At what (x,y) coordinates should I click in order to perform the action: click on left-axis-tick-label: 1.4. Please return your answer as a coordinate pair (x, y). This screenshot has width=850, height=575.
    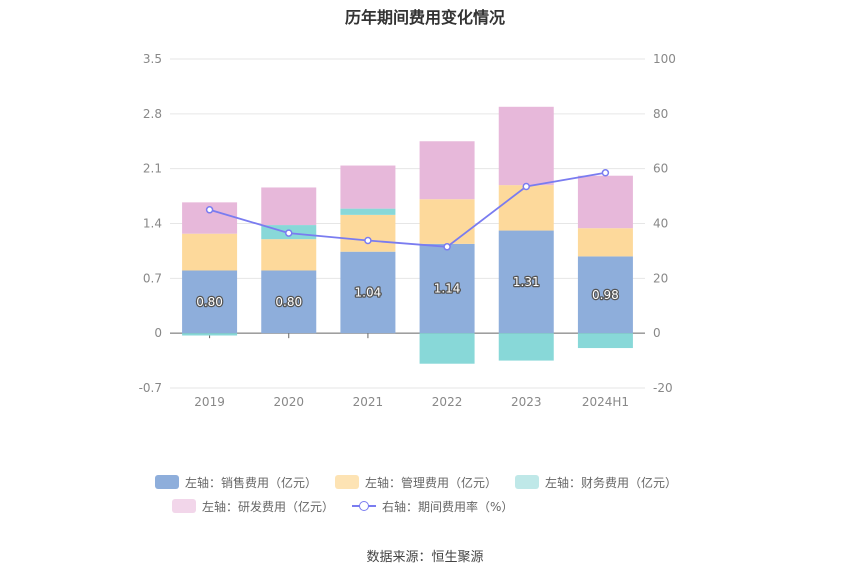
    Looking at the image, I should click on (152, 224).